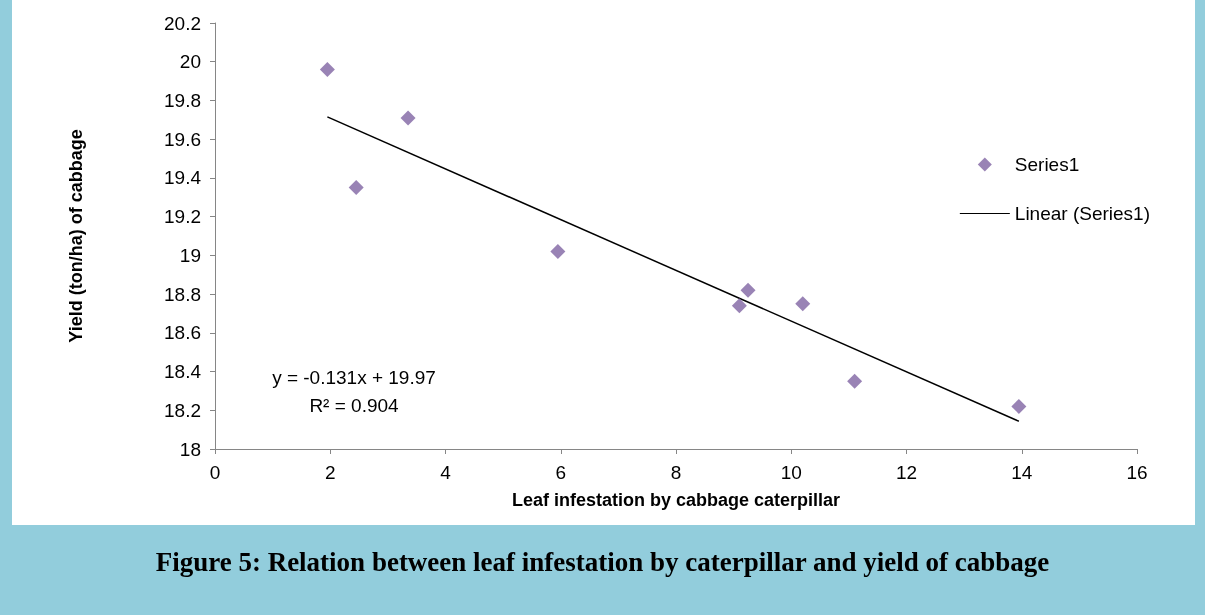 This screenshot has height=615, width=1205. Describe the element at coordinates (183, 372) in the screenshot. I see `y-tick-label: 18.4` at that location.